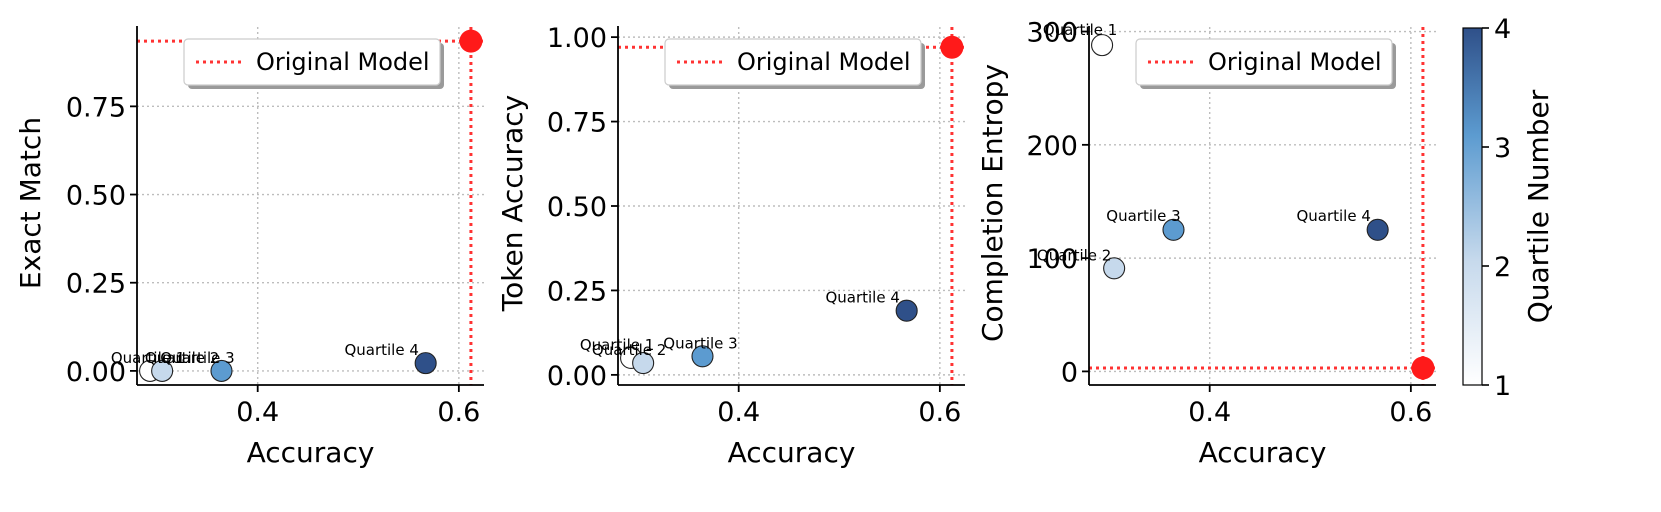 The width and height of the screenshot is (1661, 512). Describe the element at coordinates (1502, 148) in the screenshot. I see `colorbar-tick-label: 3` at that location.